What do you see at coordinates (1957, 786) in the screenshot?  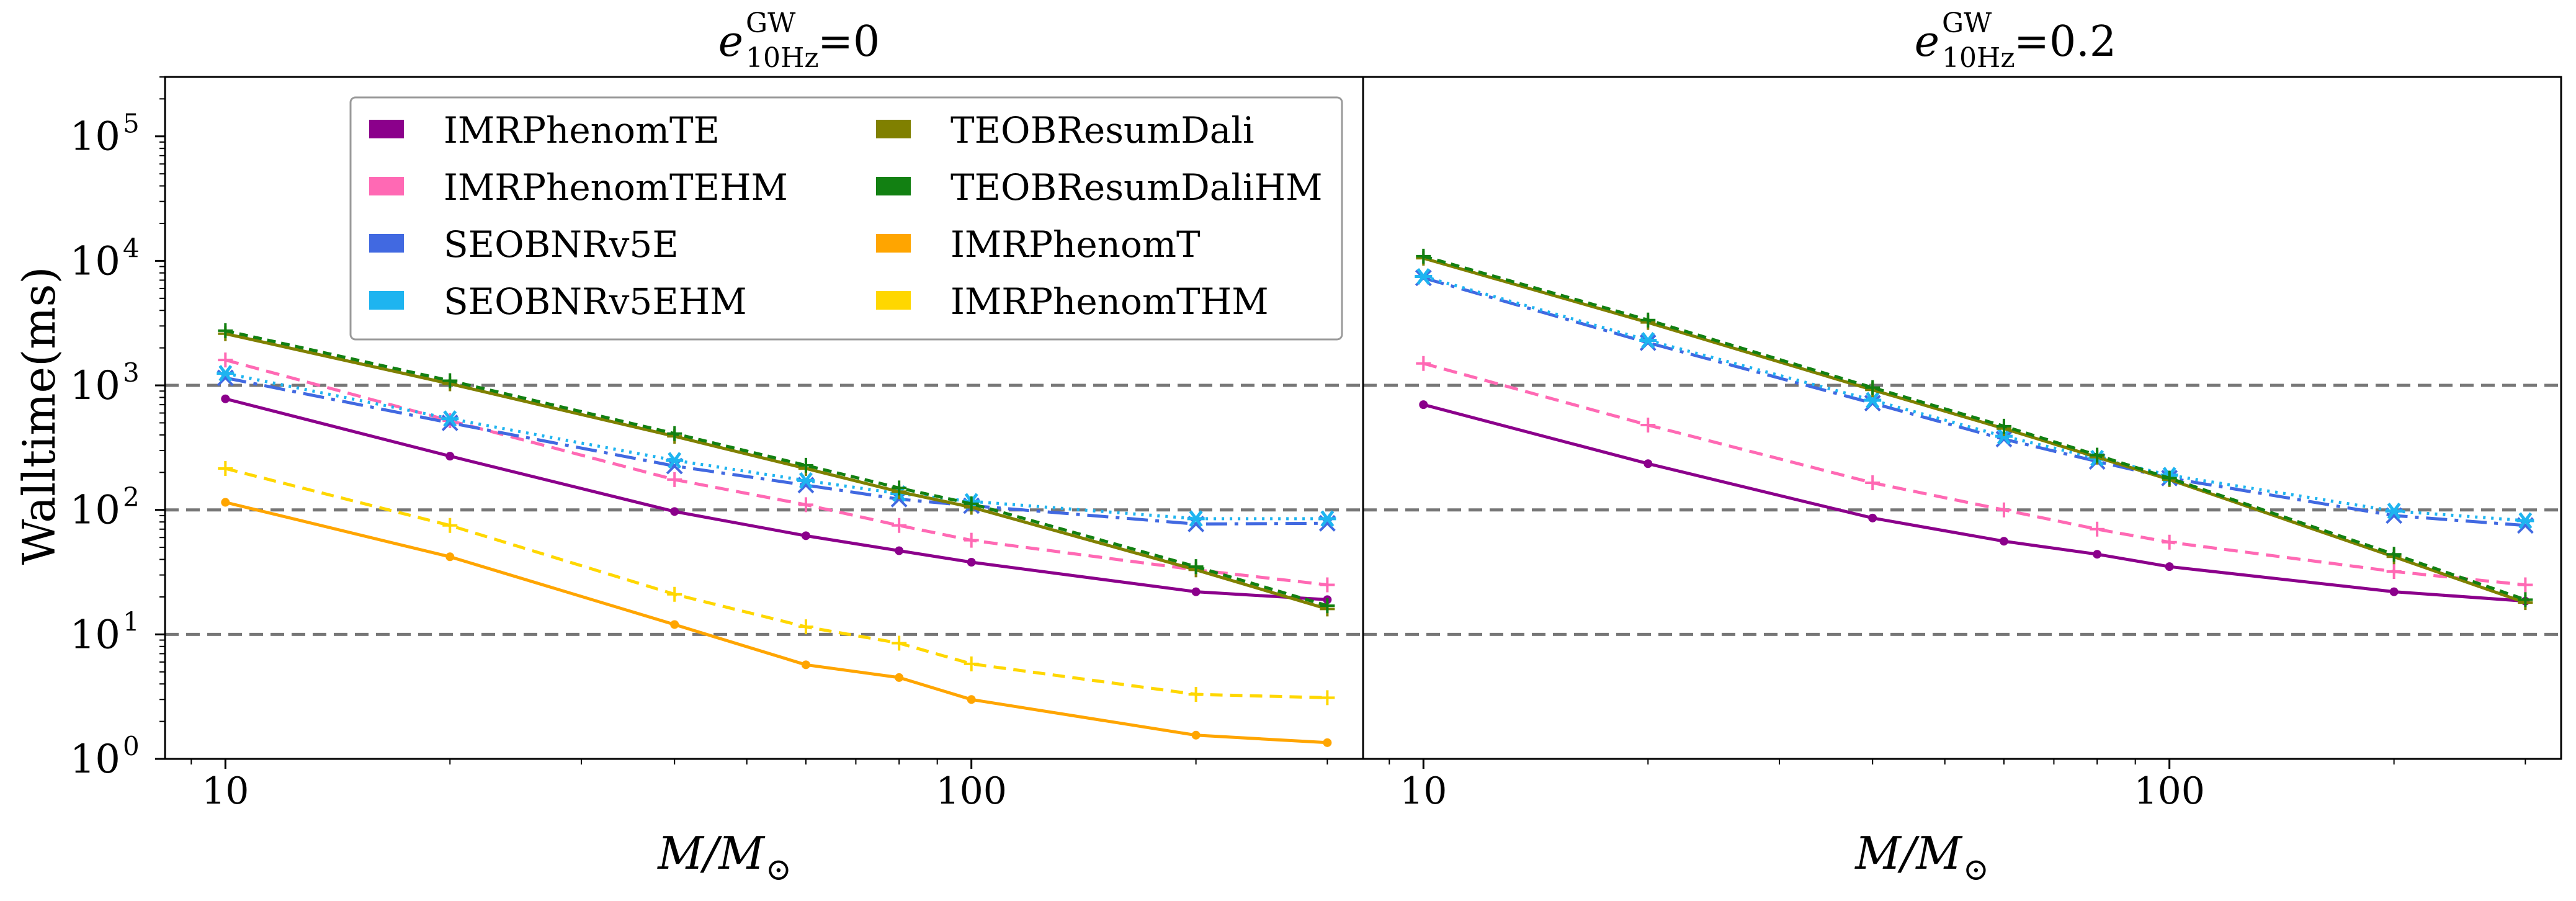 I see `panel-right-xticks: 10 100` at bounding box center [1957, 786].